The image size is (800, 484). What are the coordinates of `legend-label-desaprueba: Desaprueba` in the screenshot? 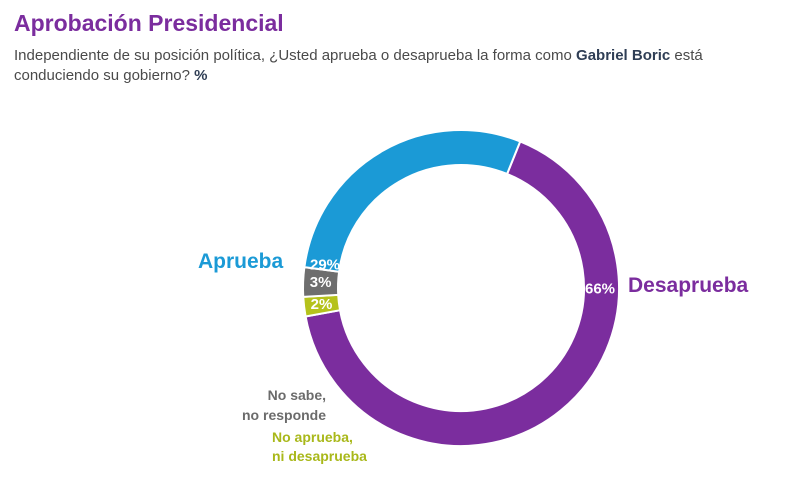 It's located at (688, 285).